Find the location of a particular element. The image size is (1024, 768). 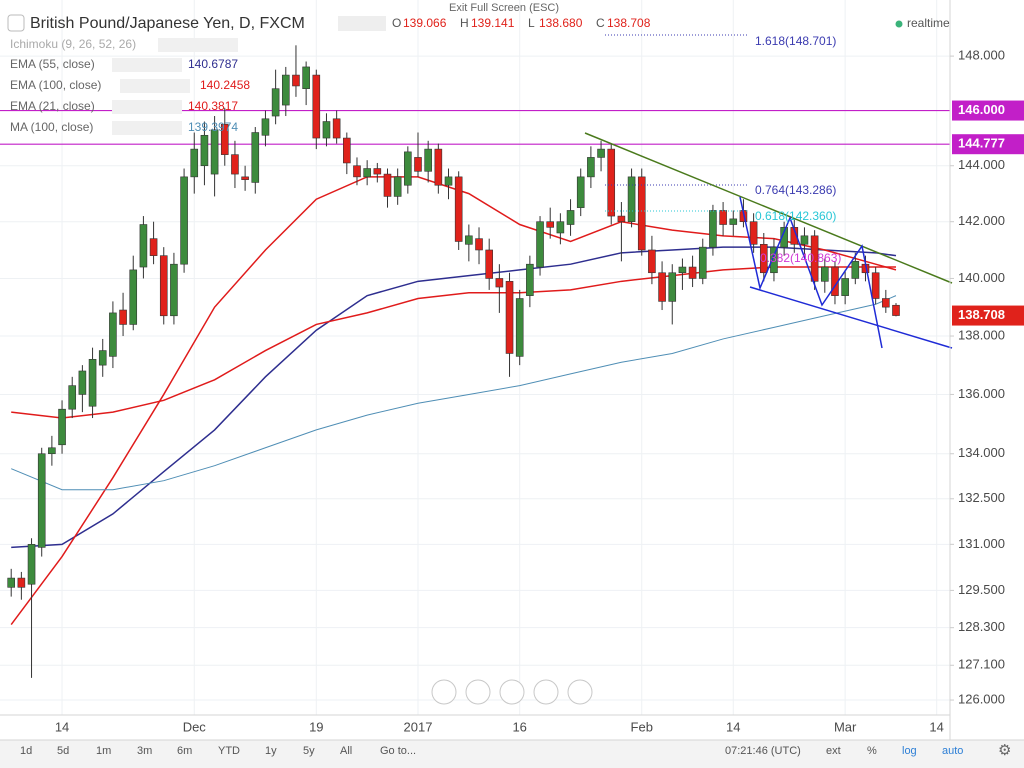

ohlc-name: C is located at coordinates (600, 23).